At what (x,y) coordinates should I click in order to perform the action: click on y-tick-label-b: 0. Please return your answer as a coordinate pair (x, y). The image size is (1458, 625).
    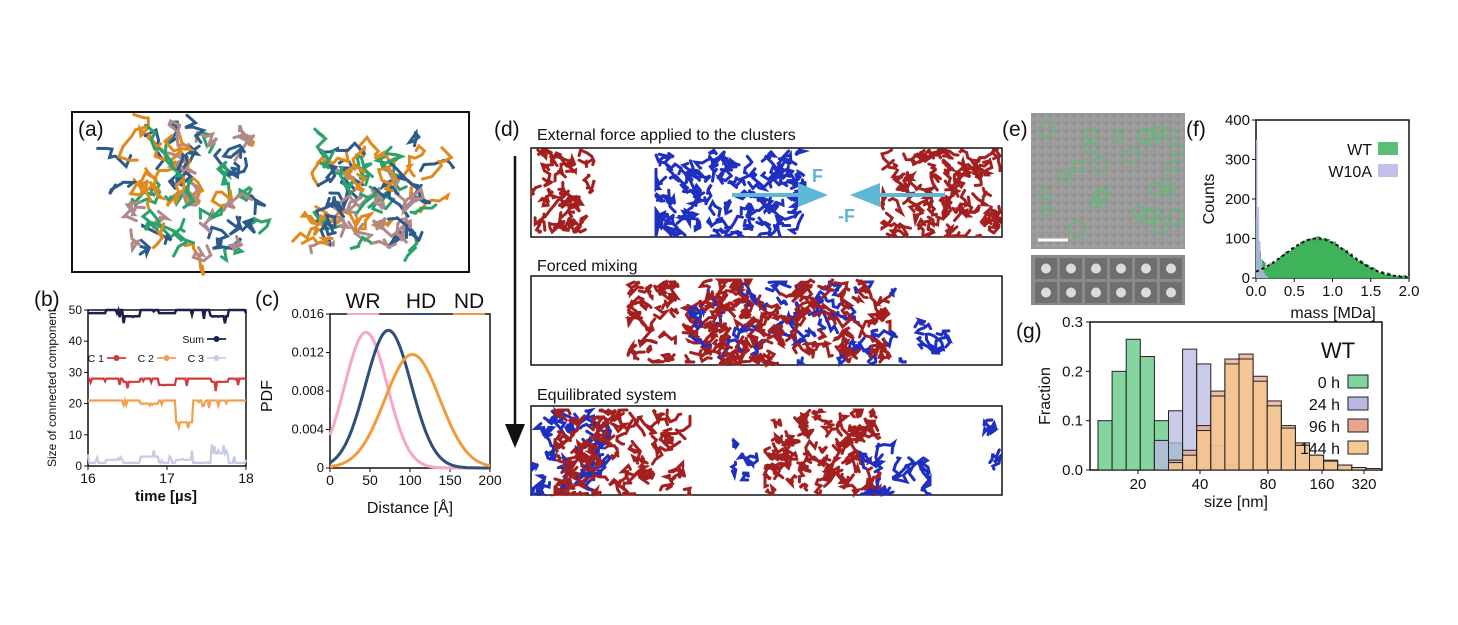
    Looking at the image, I should click on (78, 466).